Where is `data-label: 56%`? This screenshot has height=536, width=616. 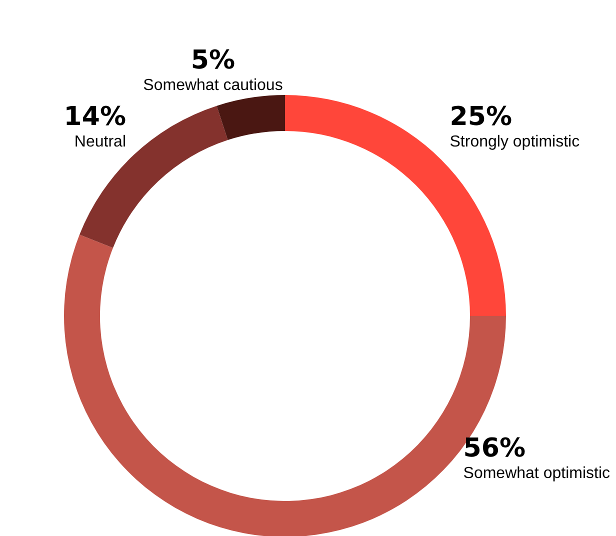 data-label: 56% is located at coordinates (494, 449).